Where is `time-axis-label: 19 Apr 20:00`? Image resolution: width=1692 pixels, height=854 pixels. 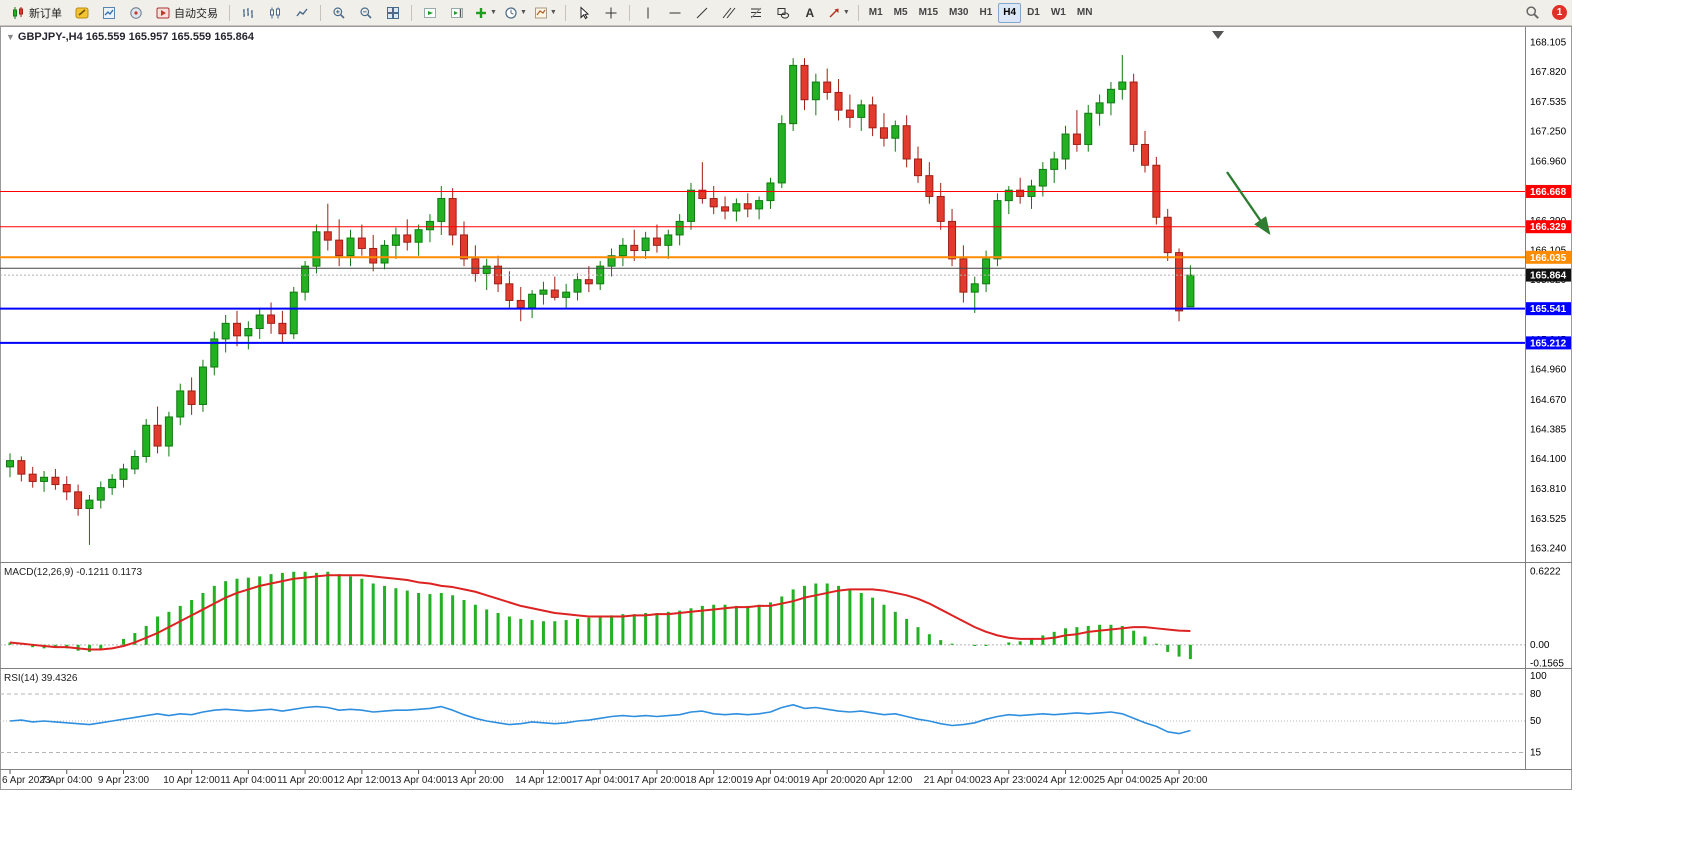
time-axis-label: 19 Apr 20:00 is located at coordinates (827, 780).